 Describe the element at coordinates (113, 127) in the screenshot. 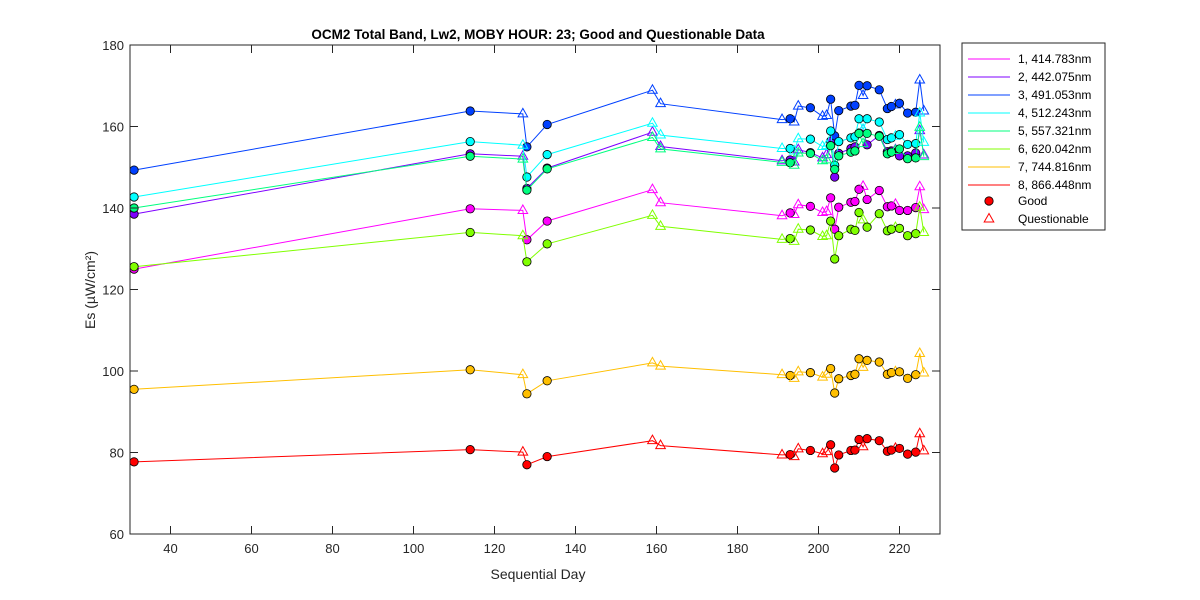

I see `y-tick-label: 160` at that location.